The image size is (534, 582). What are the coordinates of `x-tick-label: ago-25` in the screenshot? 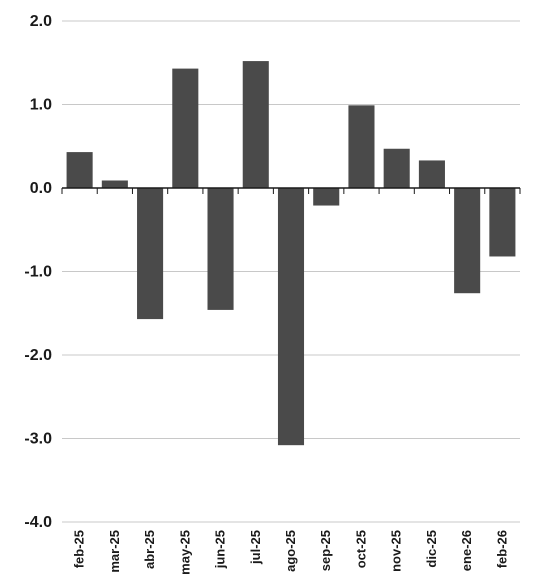 It's located at (290, 551).